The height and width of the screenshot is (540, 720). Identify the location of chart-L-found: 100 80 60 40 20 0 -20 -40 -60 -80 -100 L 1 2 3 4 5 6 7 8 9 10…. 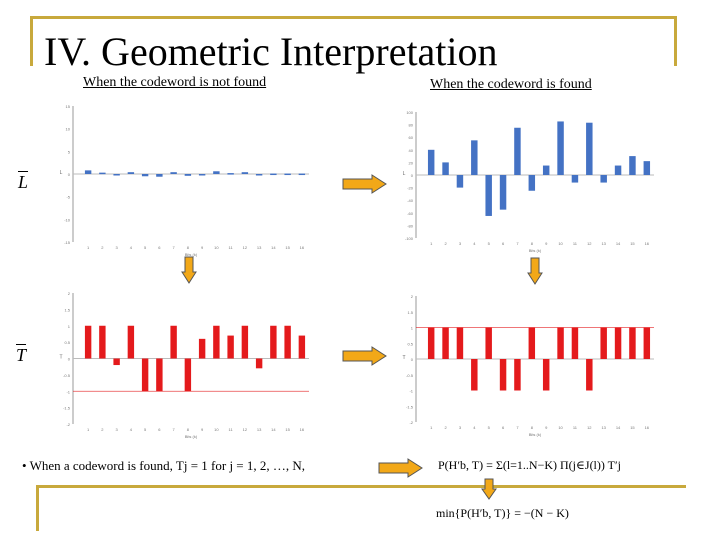
(529, 181).